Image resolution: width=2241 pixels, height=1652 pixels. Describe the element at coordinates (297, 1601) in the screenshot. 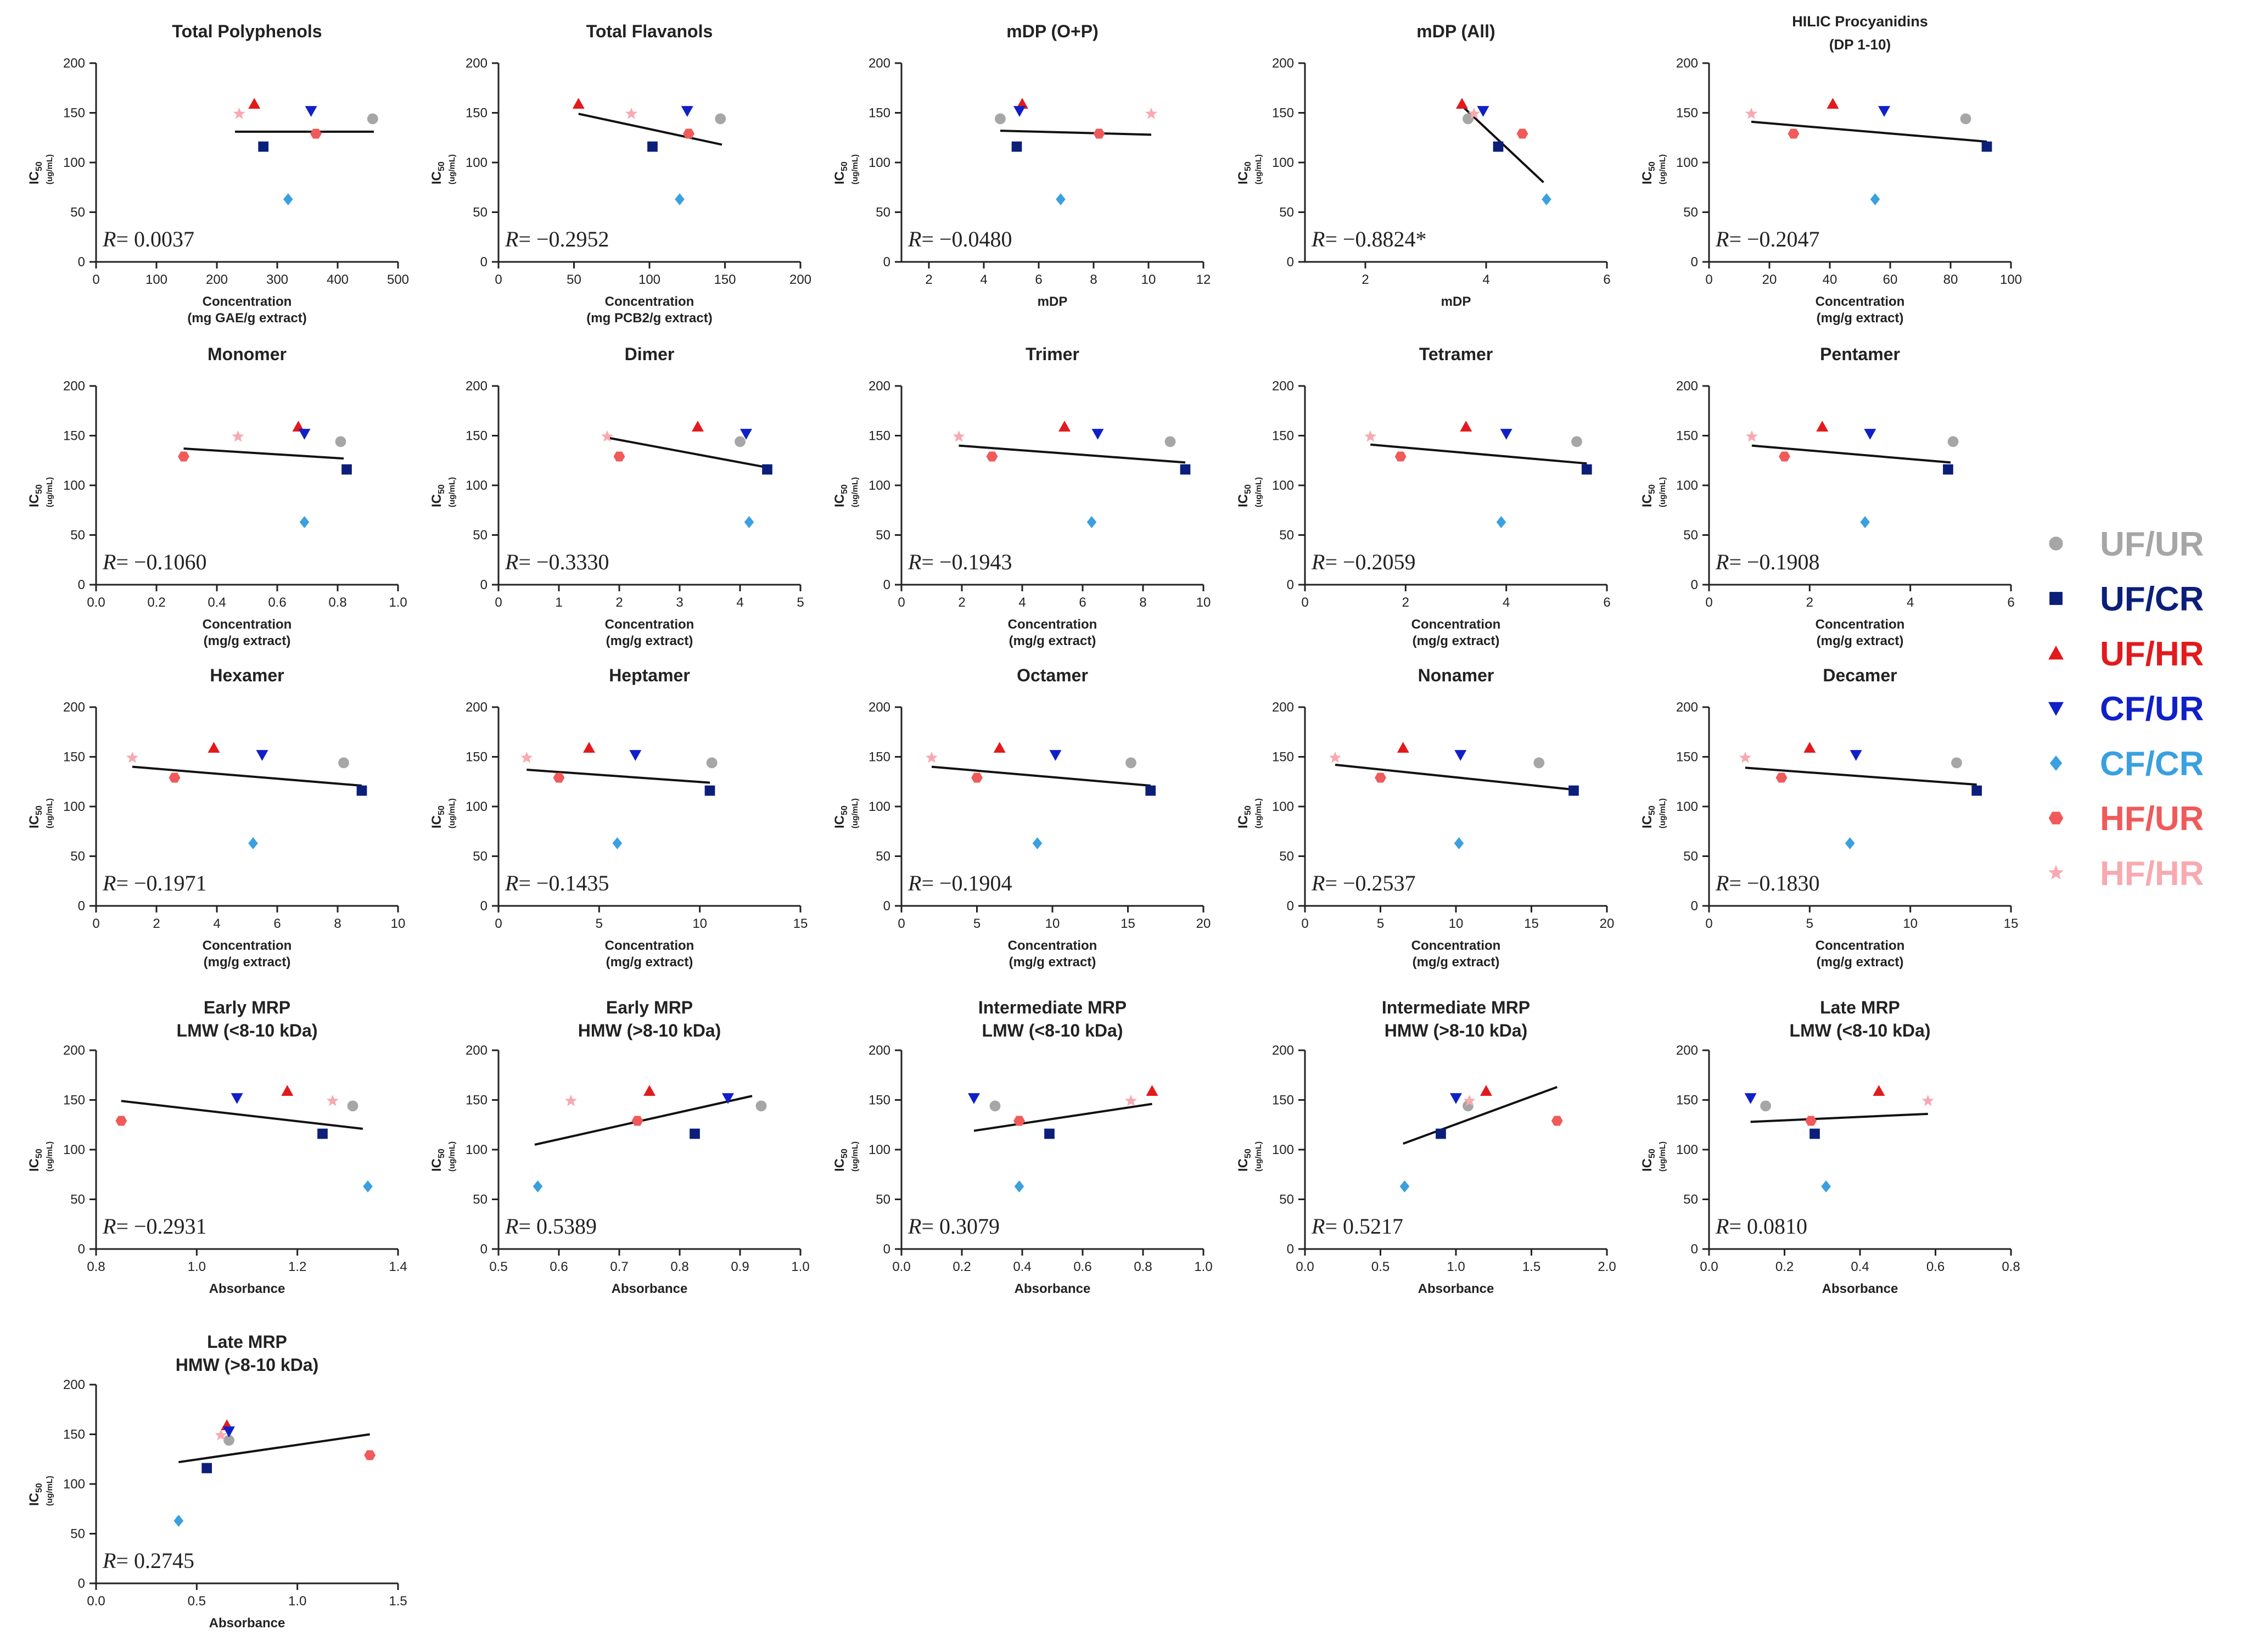

I see `x-tick-label: 1.0` at that location.